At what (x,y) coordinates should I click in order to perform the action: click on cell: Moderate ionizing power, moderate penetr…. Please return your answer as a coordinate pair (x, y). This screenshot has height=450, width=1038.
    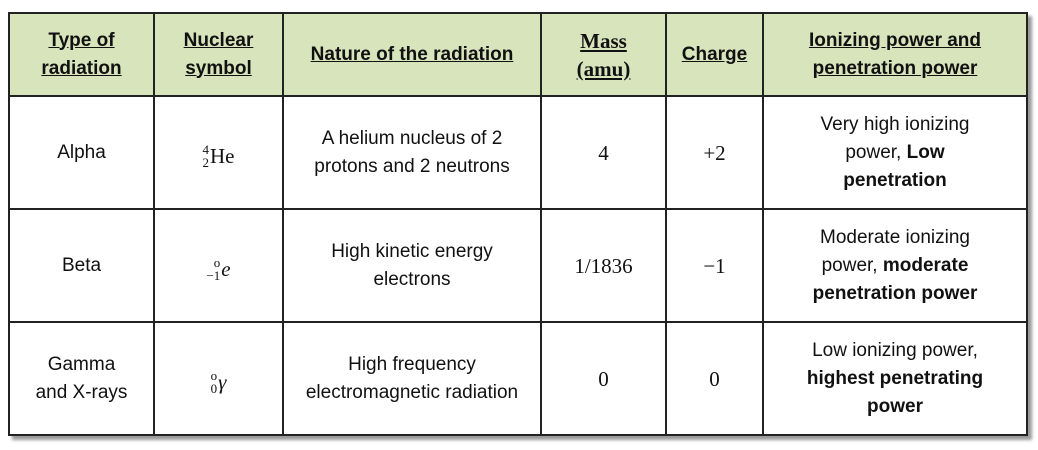
    Looking at the image, I should click on (895, 265).